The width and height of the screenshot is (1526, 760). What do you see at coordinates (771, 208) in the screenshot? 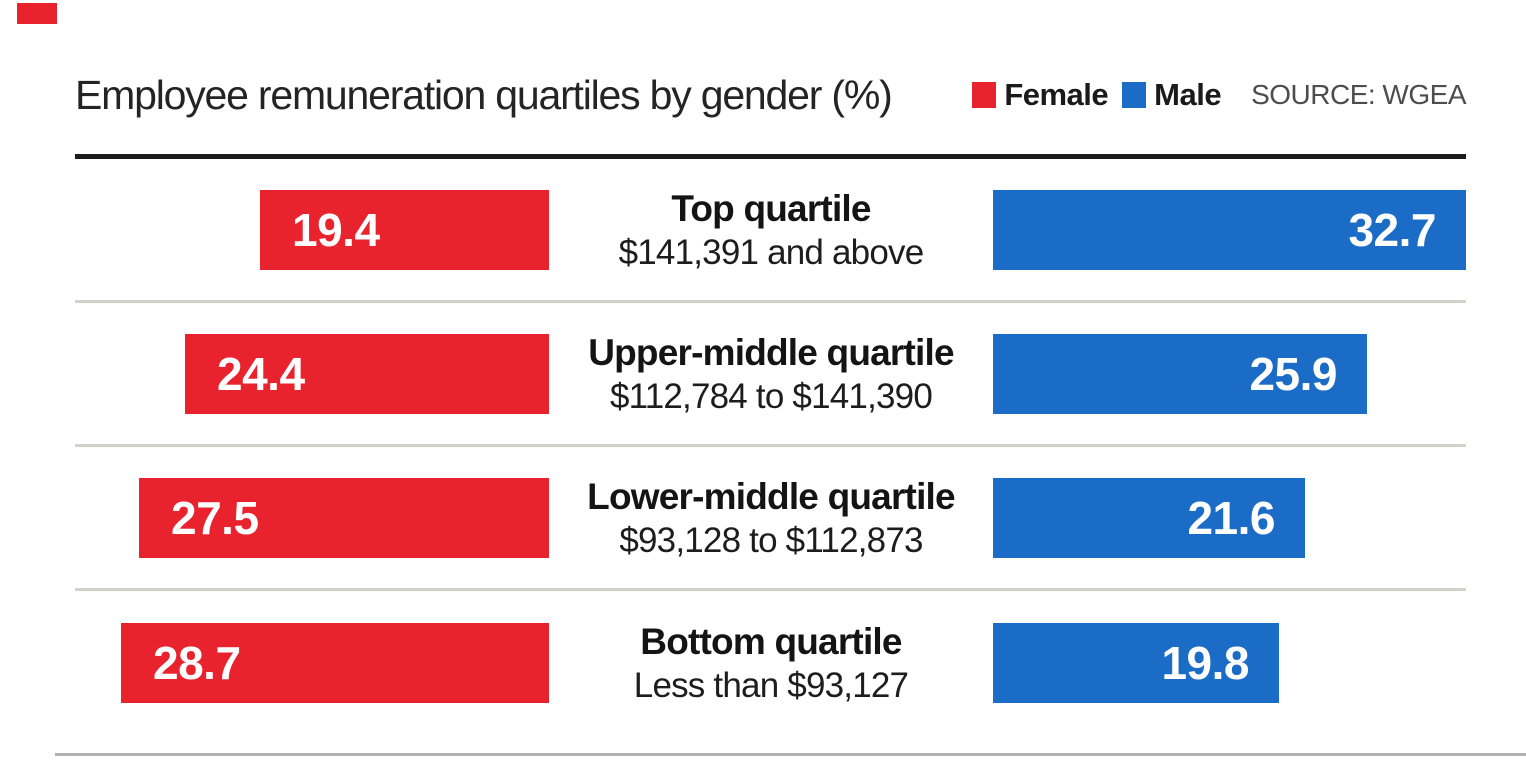
I see `quartile-name: Top quartile` at bounding box center [771, 208].